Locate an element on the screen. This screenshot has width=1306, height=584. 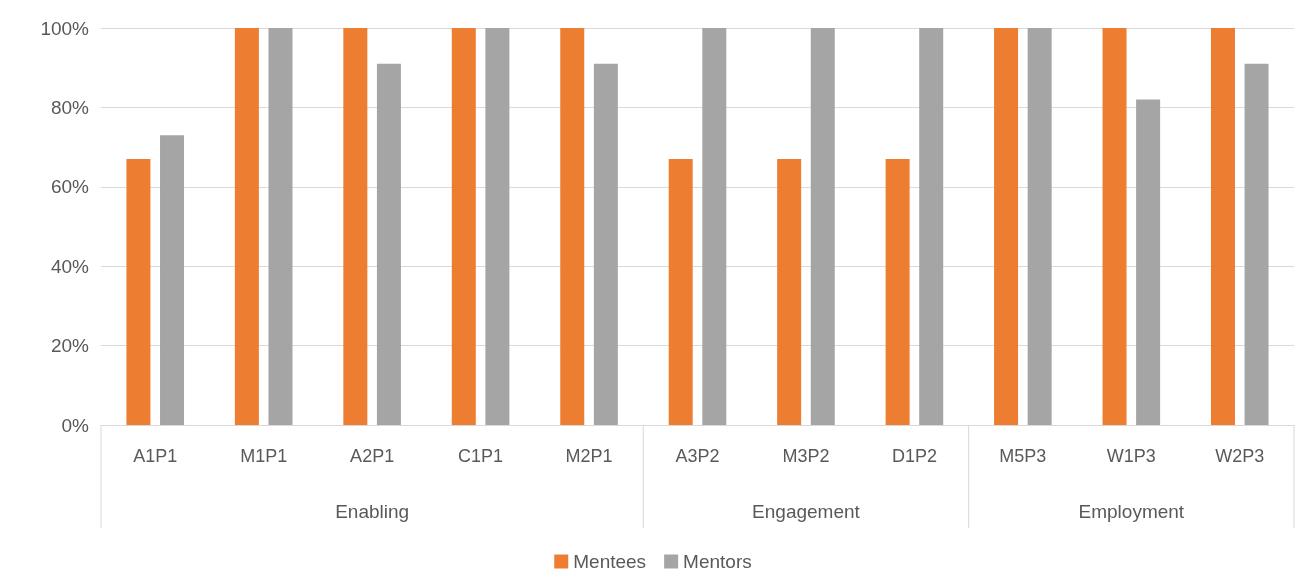
x-tick-label: M5P3 is located at coordinates (1023, 456).